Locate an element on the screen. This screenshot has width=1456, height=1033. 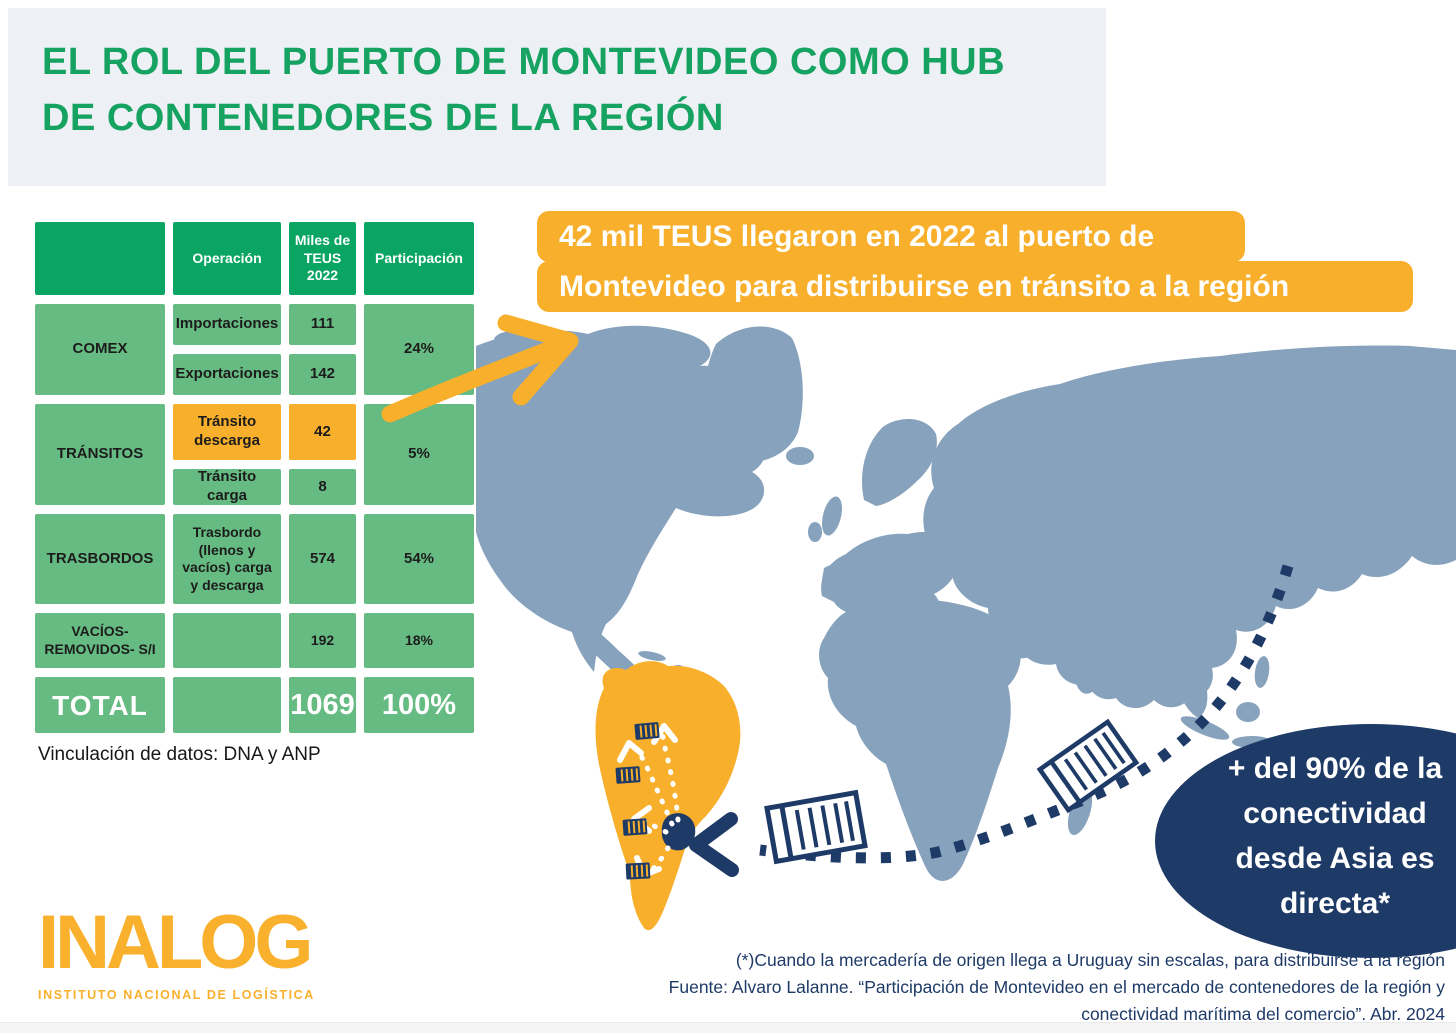
table-val-importaciones: 111 is located at coordinates (322, 324).